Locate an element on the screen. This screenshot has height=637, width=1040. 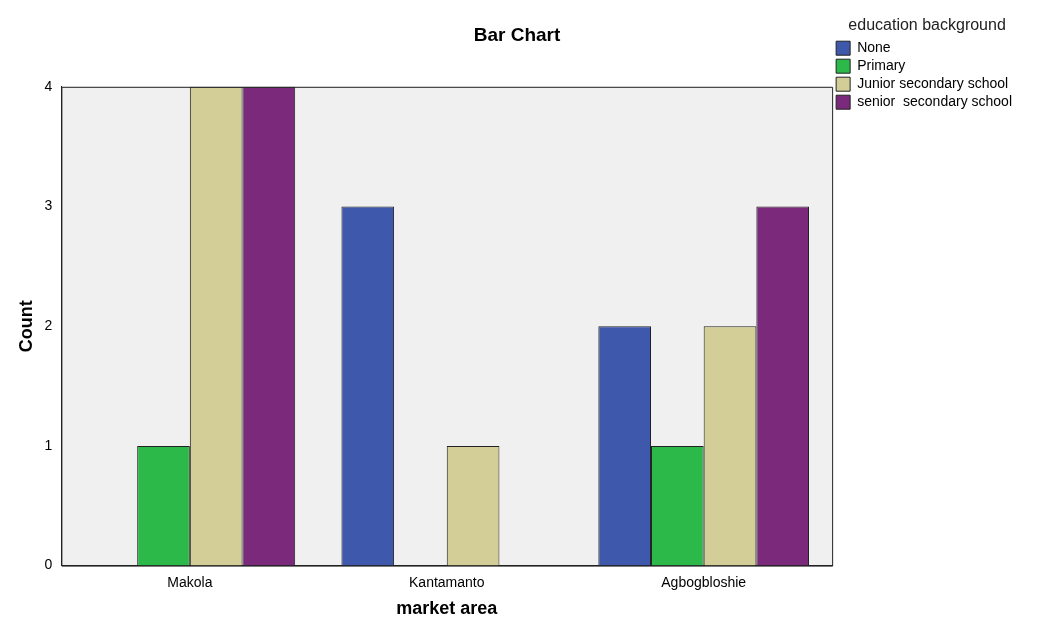
y-axis-title: Count is located at coordinates (25, 326).